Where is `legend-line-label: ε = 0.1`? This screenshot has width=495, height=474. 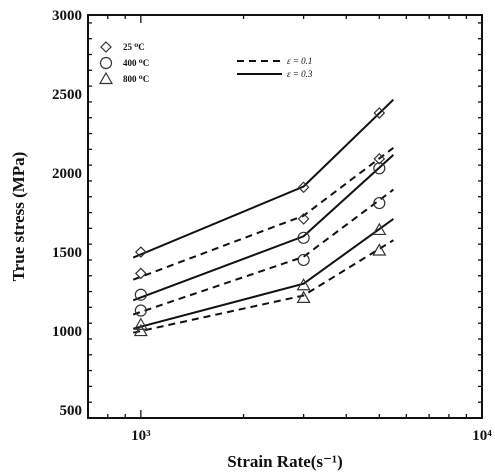 legend-line-label: ε = 0.1 is located at coordinates (299, 61).